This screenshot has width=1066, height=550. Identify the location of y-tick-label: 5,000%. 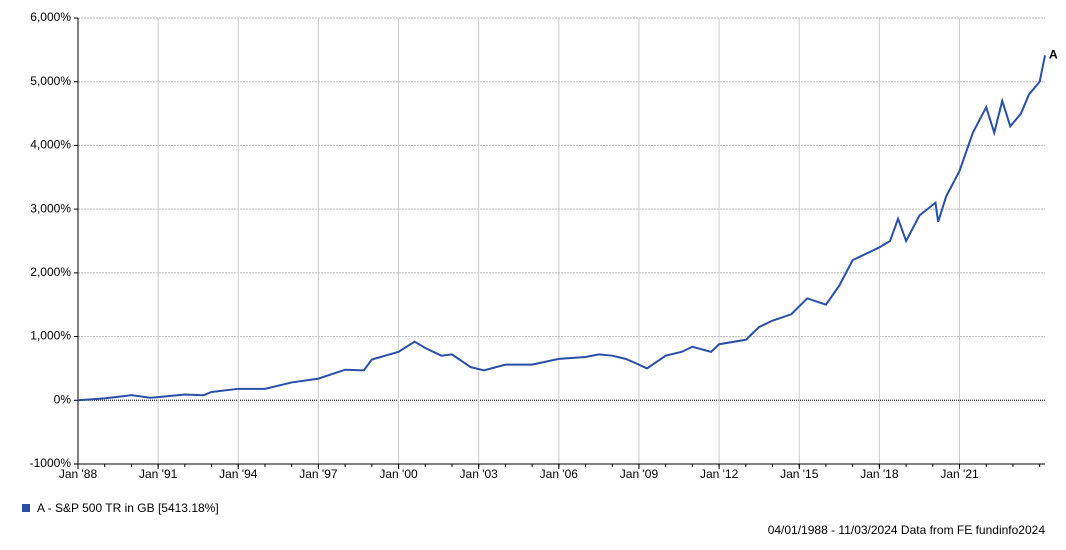
(50, 81).